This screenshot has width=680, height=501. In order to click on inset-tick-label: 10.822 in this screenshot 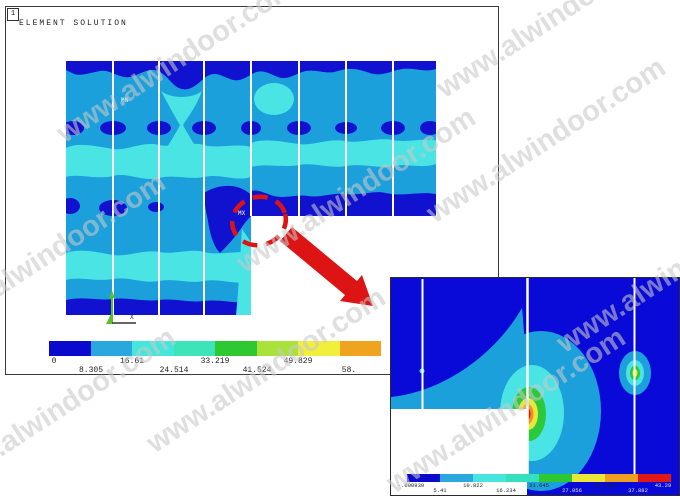, I will do `click(473, 485)`.